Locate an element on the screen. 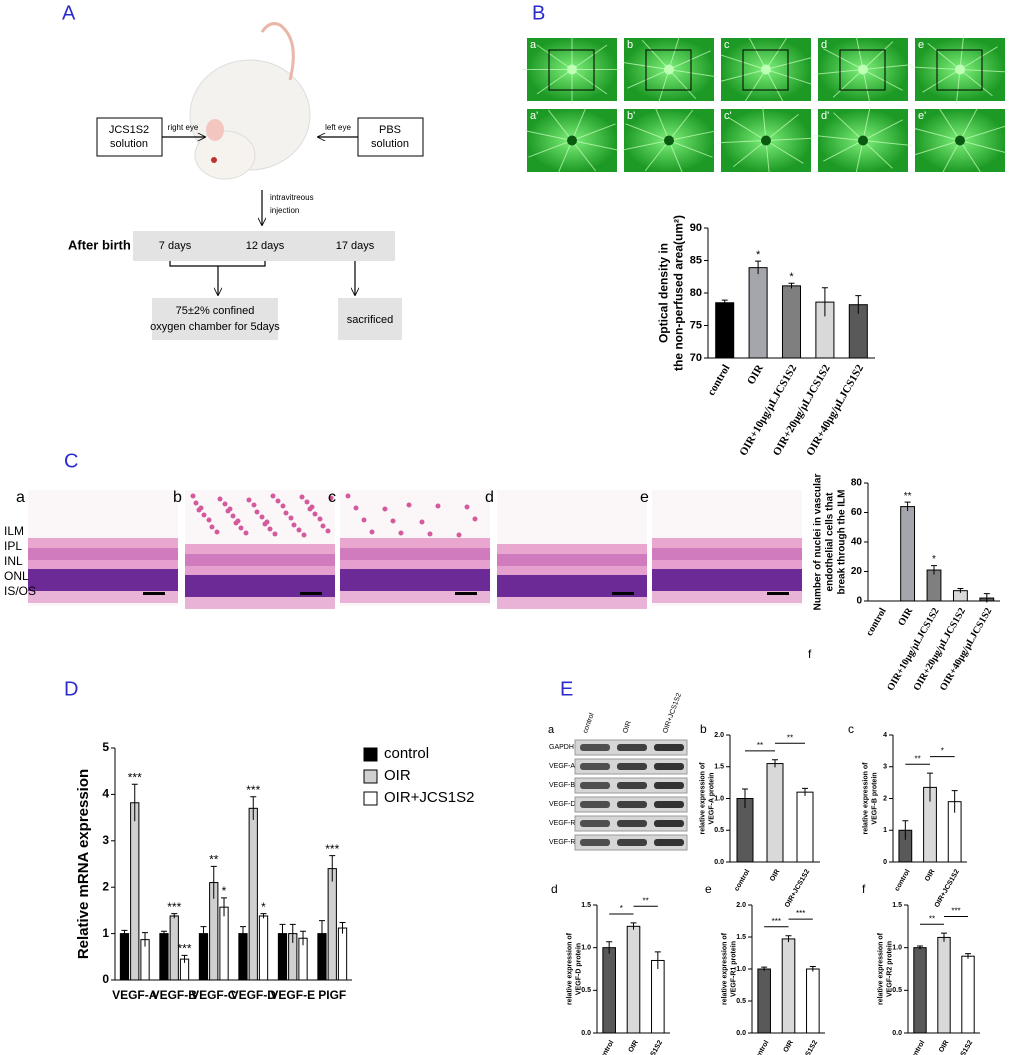 Image resolution: width=1017 pixels, height=1055 pixels. image-label: c' is located at coordinates (728, 116).